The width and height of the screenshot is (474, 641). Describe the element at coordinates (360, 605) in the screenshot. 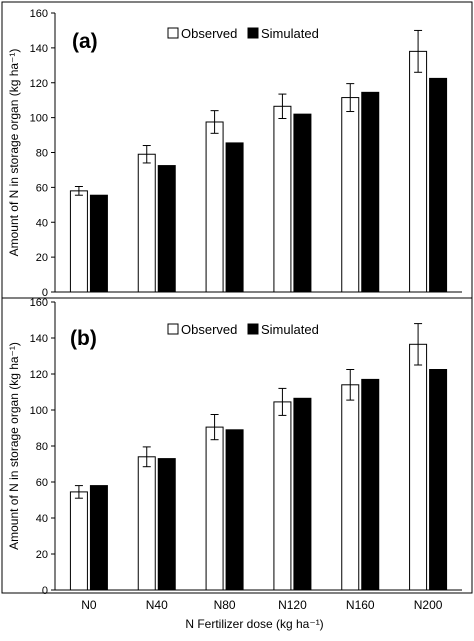

I see `x-tick-label: N160` at that location.